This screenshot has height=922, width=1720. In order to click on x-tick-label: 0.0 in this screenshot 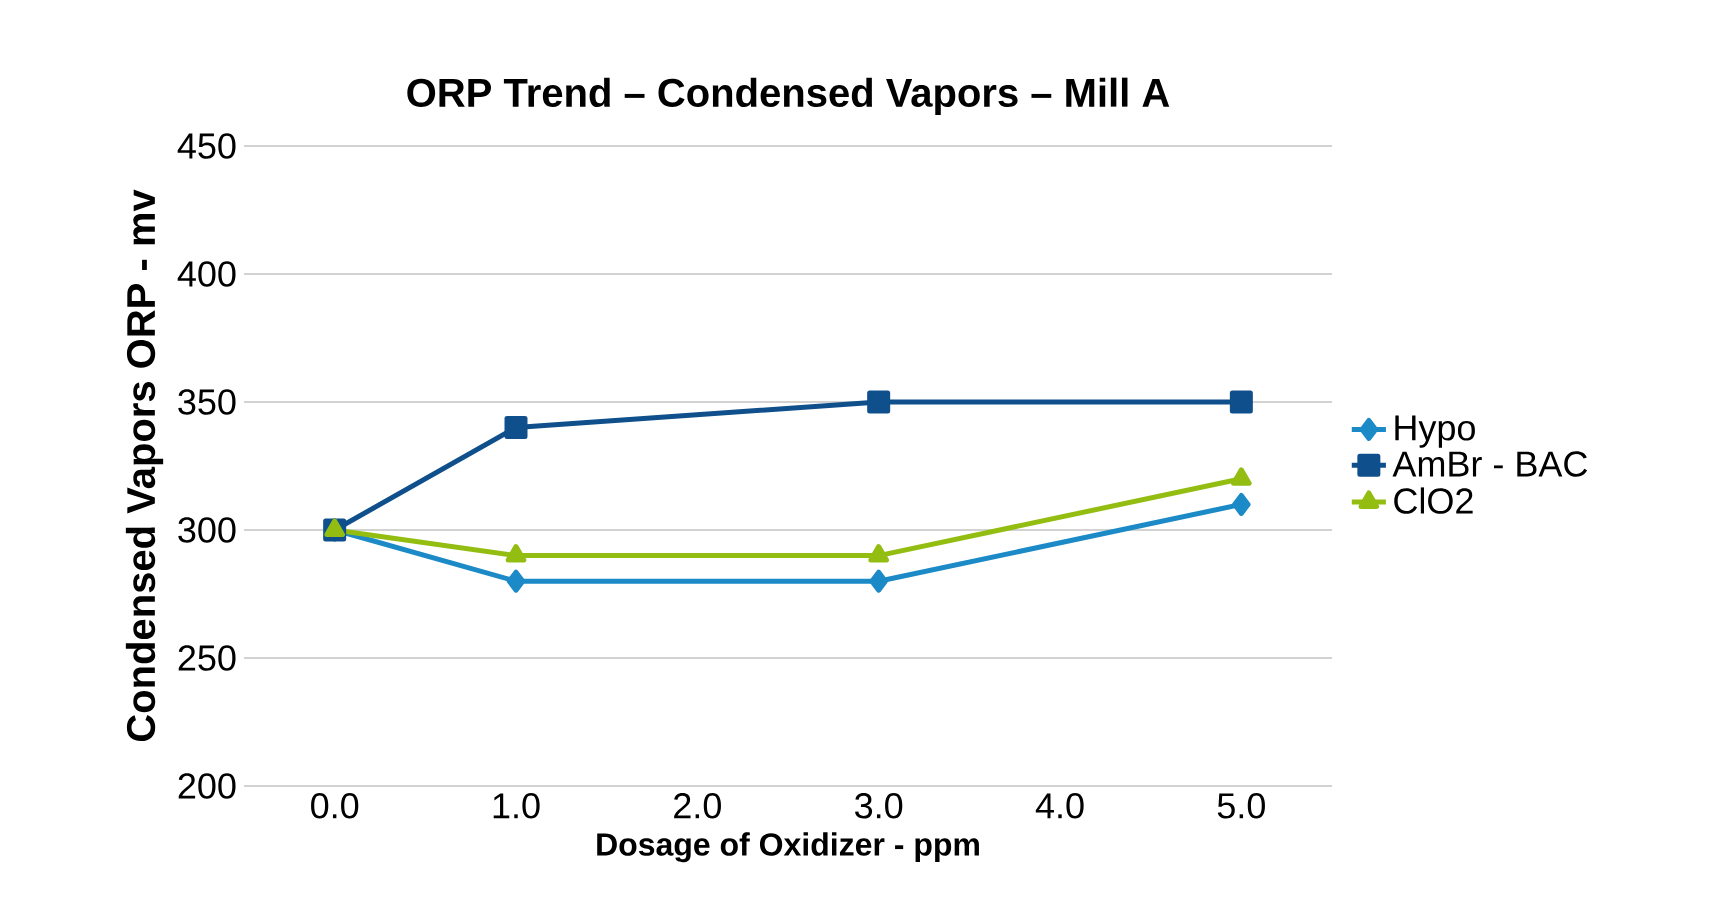, I will do `click(335, 806)`.